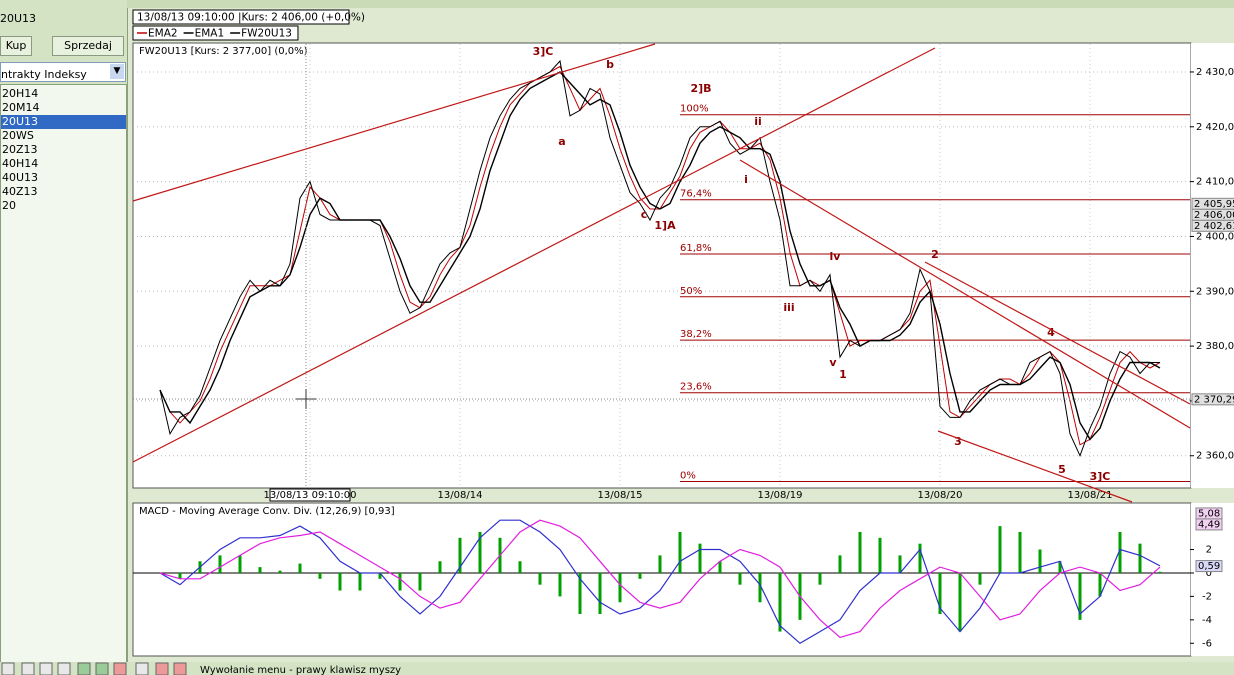 The height and width of the screenshot is (675, 1234). I want to click on price-title: FW20U13 [Kurs: 2 377,00] (0,0%), so click(223, 51).